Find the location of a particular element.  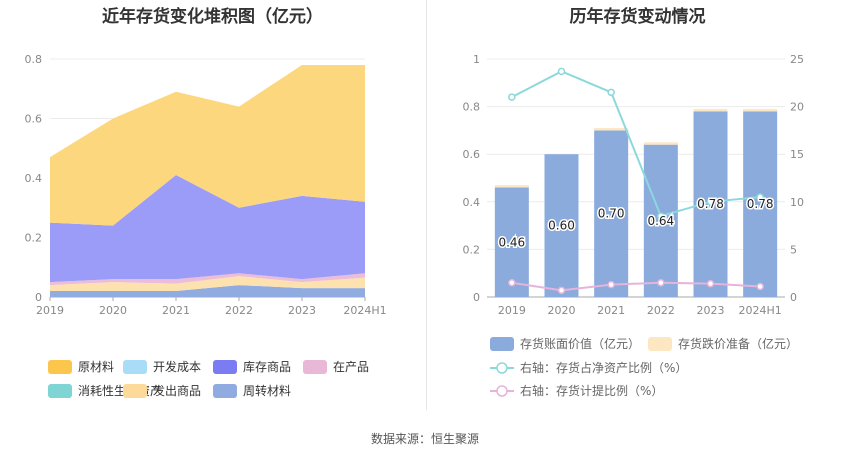

area-在产品 is located at coordinates (207, 279).